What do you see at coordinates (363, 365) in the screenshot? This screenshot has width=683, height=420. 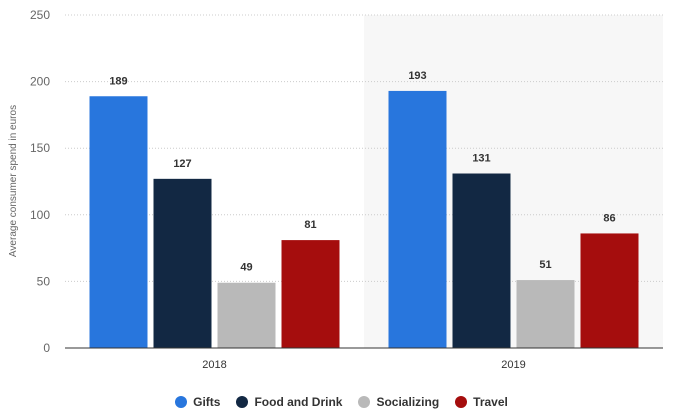 I see `x-axis-ticks: 2018 2019` at bounding box center [363, 365].